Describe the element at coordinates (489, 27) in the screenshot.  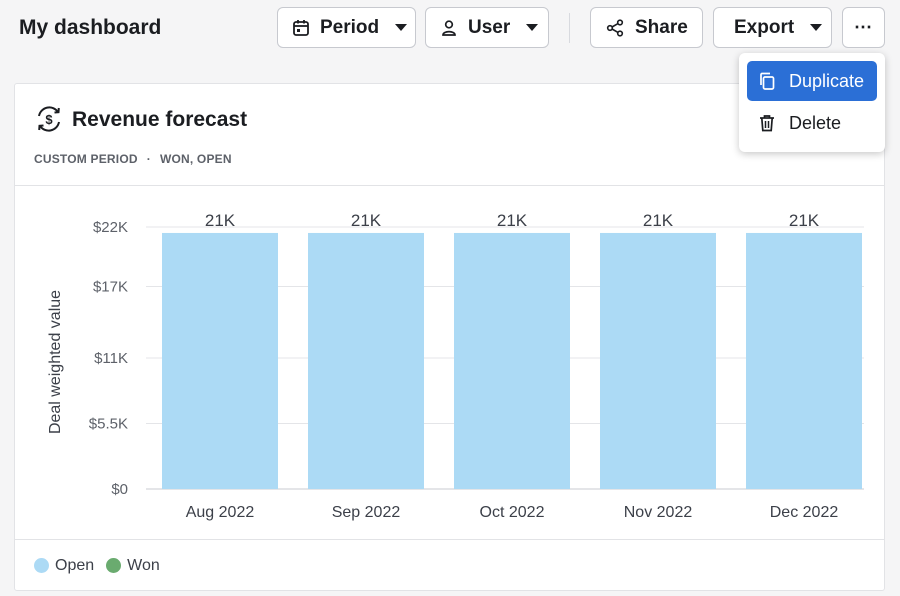
I see `user-label: User` at that location.